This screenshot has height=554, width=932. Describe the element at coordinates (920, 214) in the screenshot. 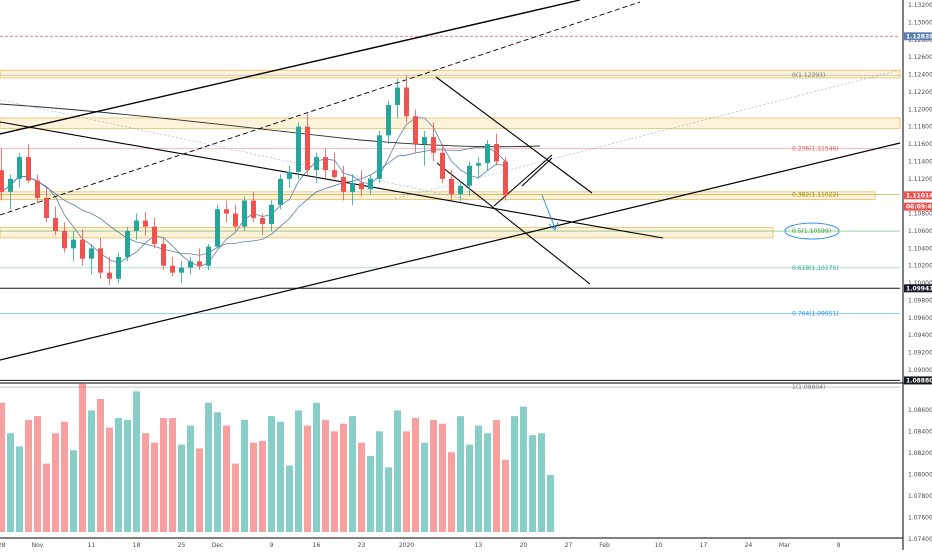

I see `price-tick-label: 1.10800` at that location.